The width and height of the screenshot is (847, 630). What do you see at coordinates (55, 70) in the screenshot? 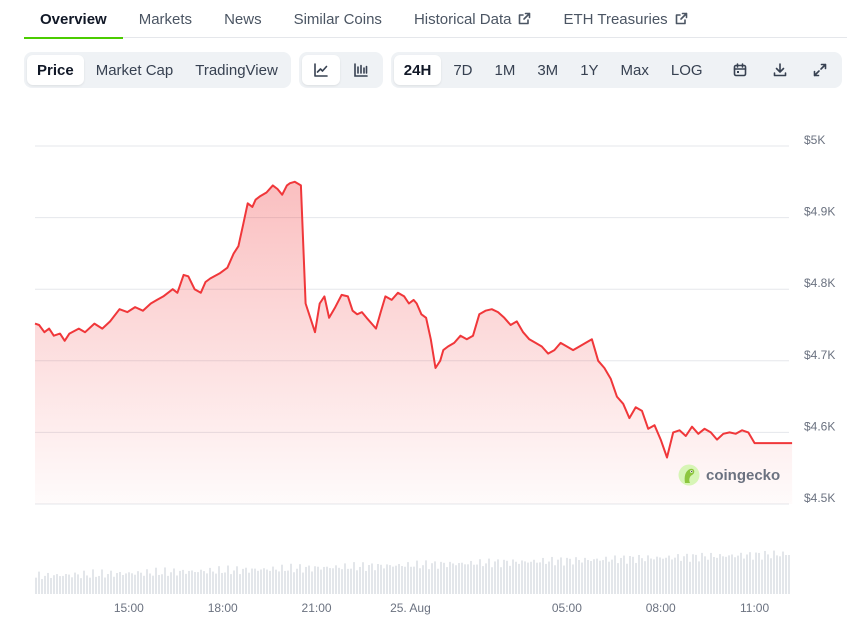
I see `view-price-button: Price` at bounding box center [55, 70].